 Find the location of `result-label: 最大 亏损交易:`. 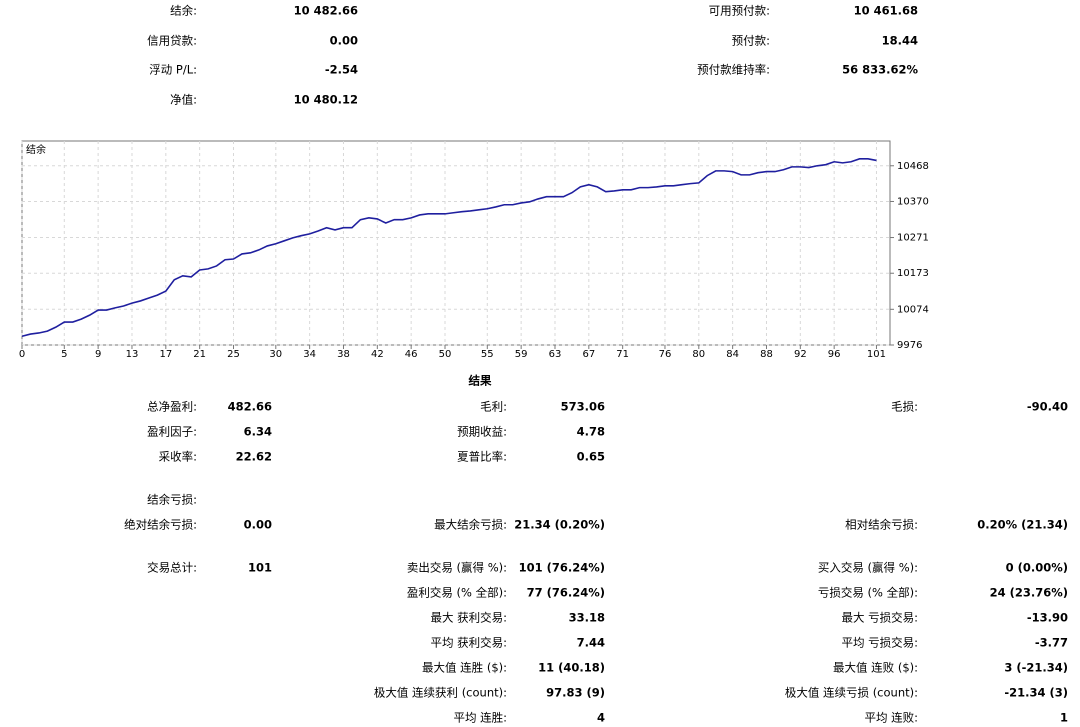

result-label: 最大 亏损交易: is located at coordinates (879, 618).